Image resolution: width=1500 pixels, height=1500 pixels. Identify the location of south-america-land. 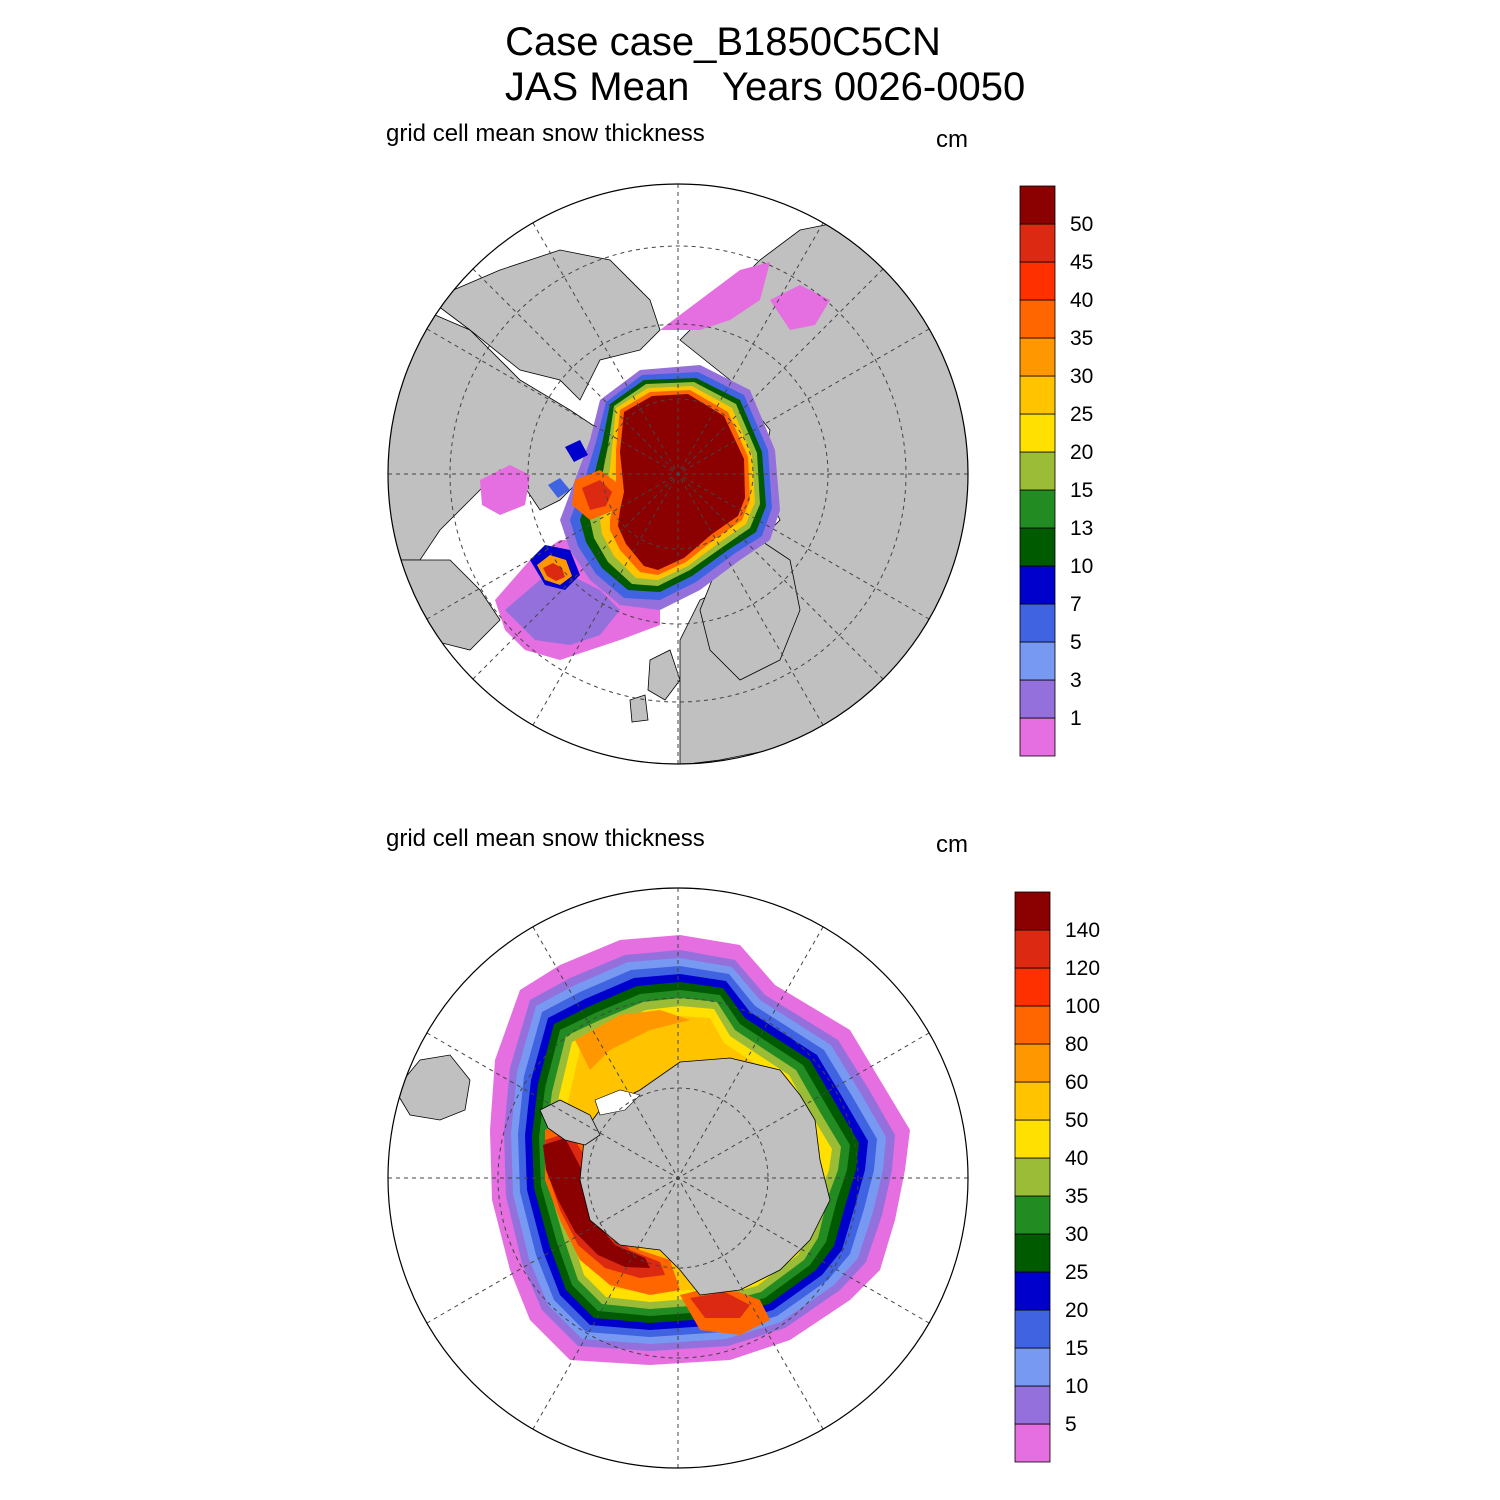
(432, 1087).